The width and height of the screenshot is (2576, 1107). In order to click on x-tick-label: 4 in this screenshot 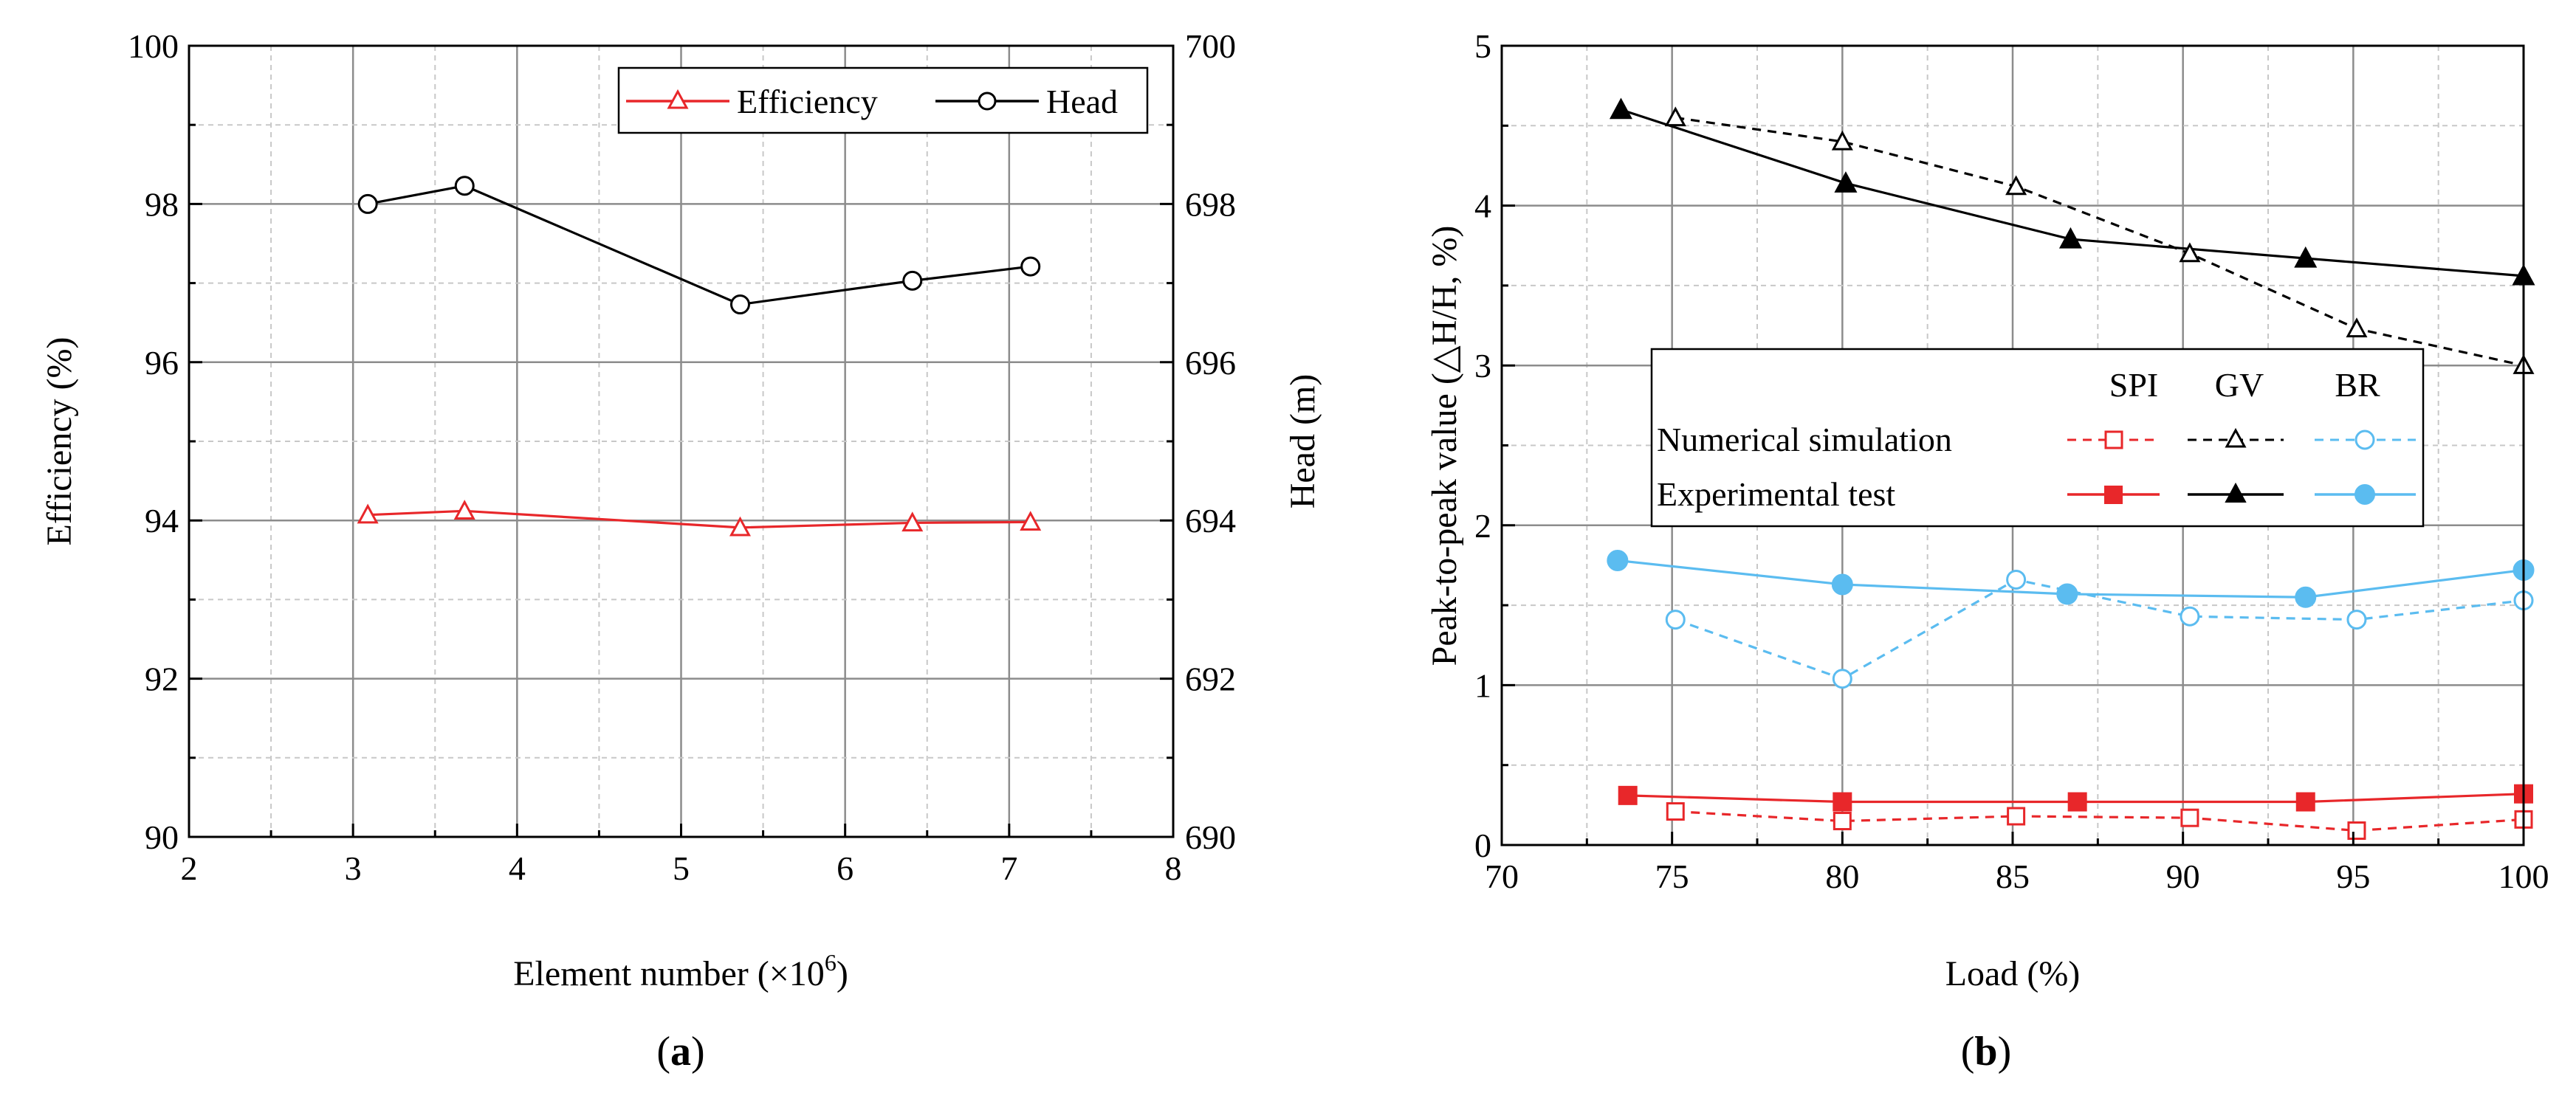, I will do `click(517, 868)`.